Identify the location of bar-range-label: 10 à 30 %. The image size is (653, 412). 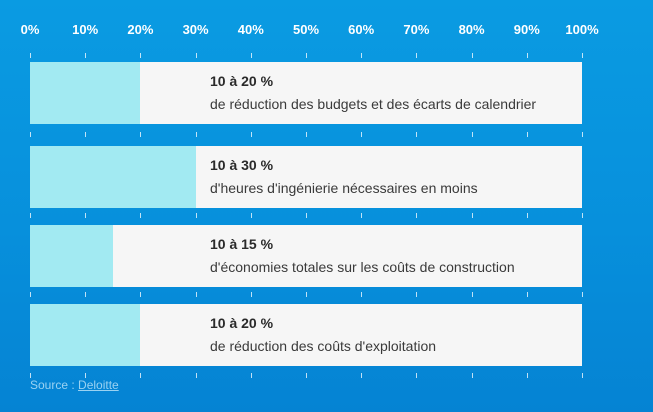
(242, 165).